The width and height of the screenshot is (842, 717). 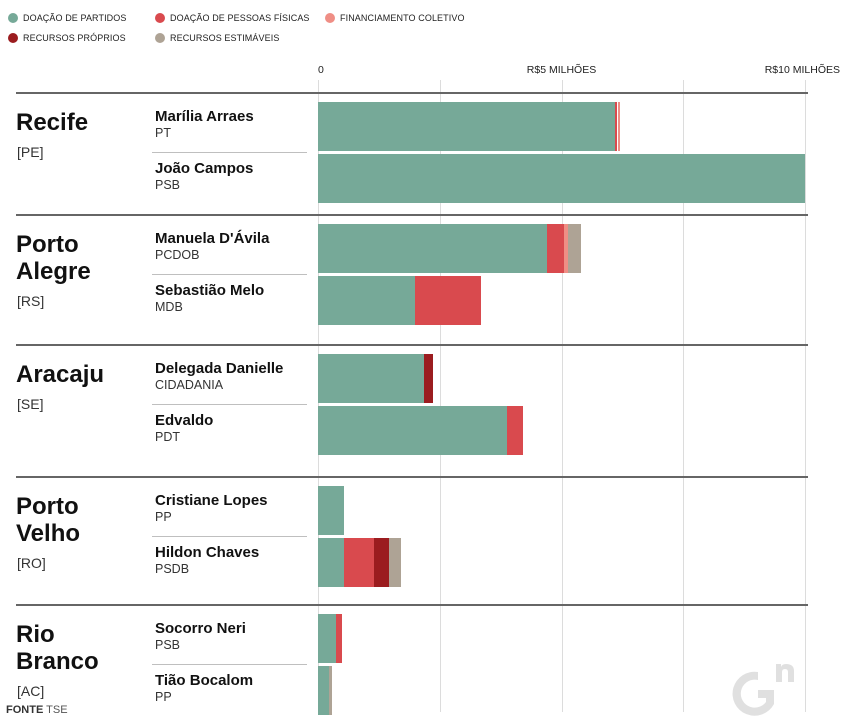 What do you see at coordinates (240, 18) in the screenshot?
I see `legend-label: DOAÇÃO DE PESSOAS FÍSICAS` at bounding box center [240, 18].